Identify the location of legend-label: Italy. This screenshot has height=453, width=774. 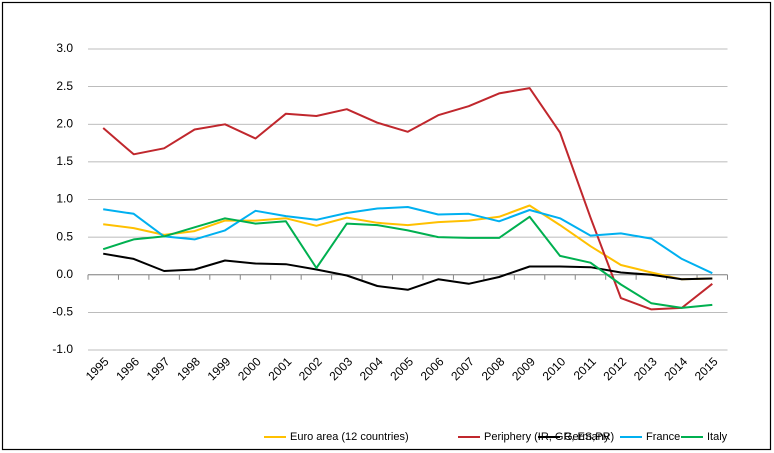
(717, 437).